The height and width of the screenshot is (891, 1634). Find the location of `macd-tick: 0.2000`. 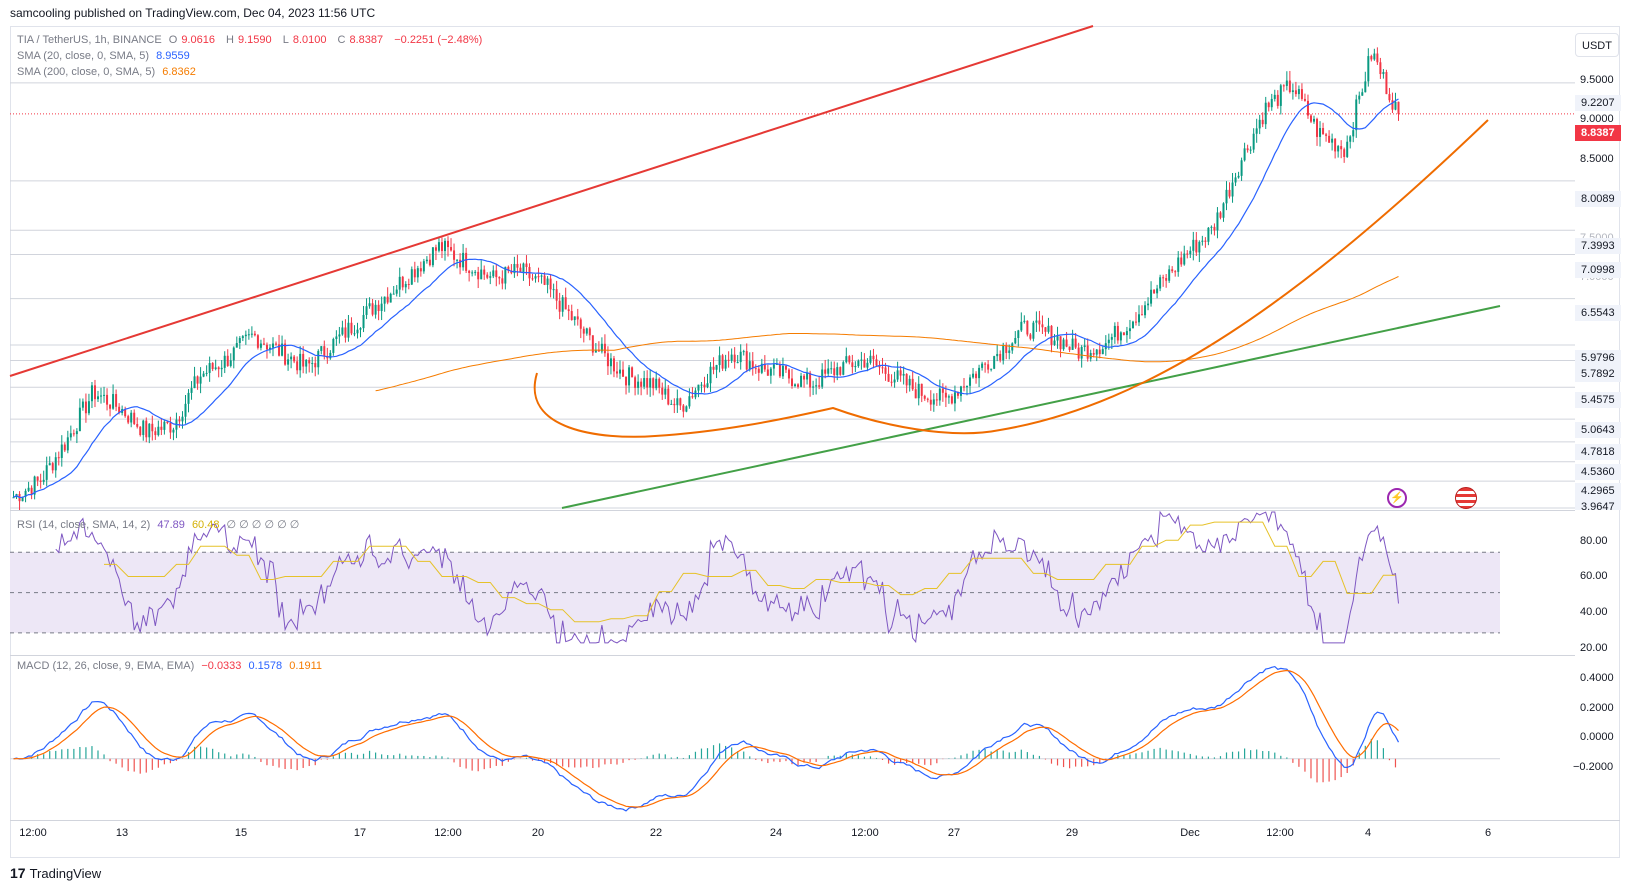

macd-tick: 0.2000 is located at coordinates (1597, 708).